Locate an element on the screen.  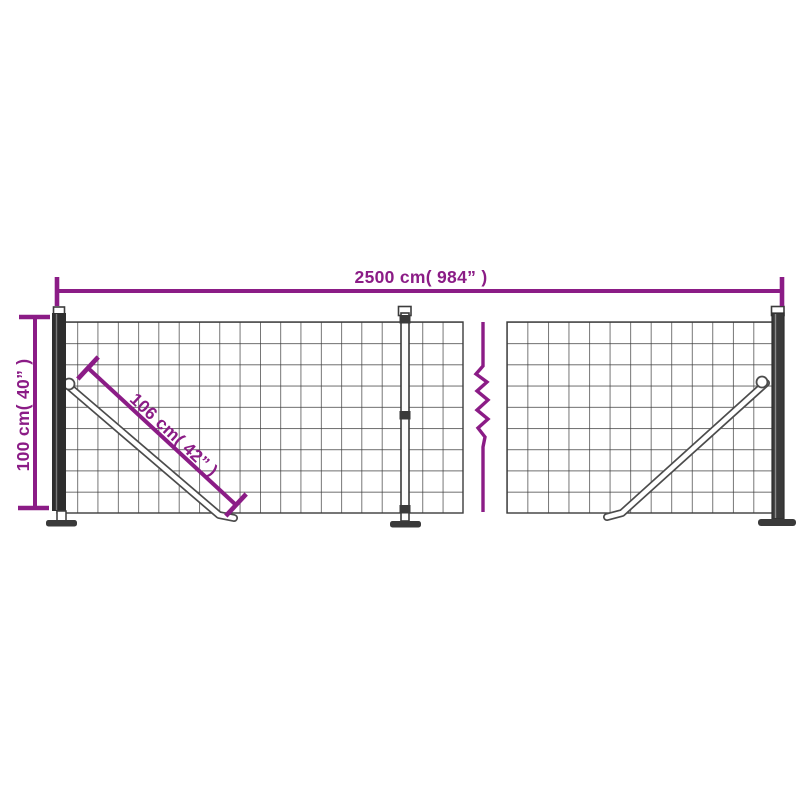
post-left is located at coordinates (61, 416).